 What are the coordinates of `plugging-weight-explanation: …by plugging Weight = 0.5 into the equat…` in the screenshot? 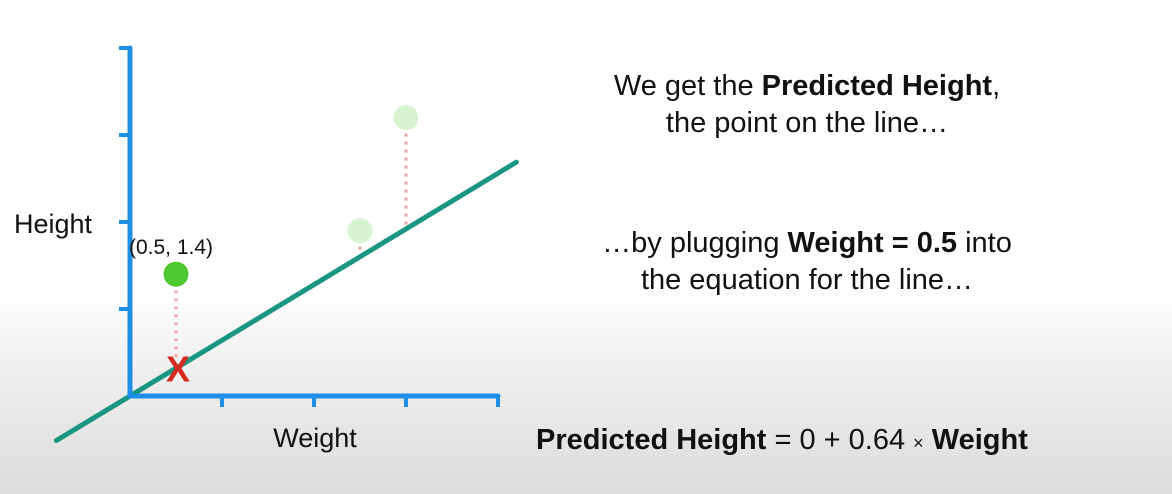 It's located at (807, 262).